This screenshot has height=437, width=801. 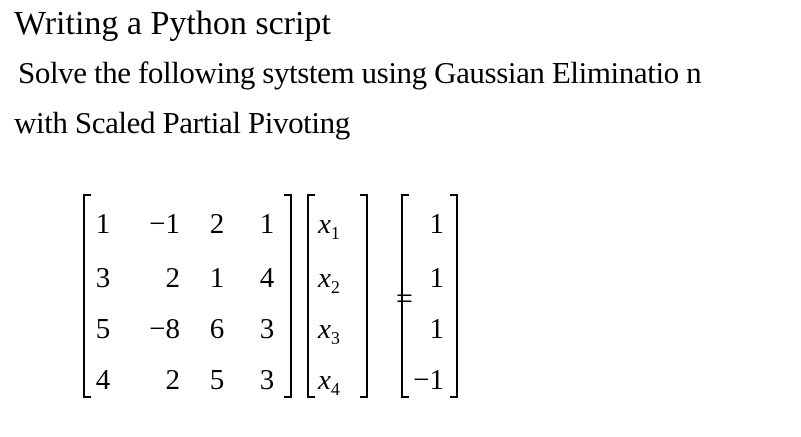 I want to click on matrix-a-cell-r3-c1: 5, so click(x=103, y=329).